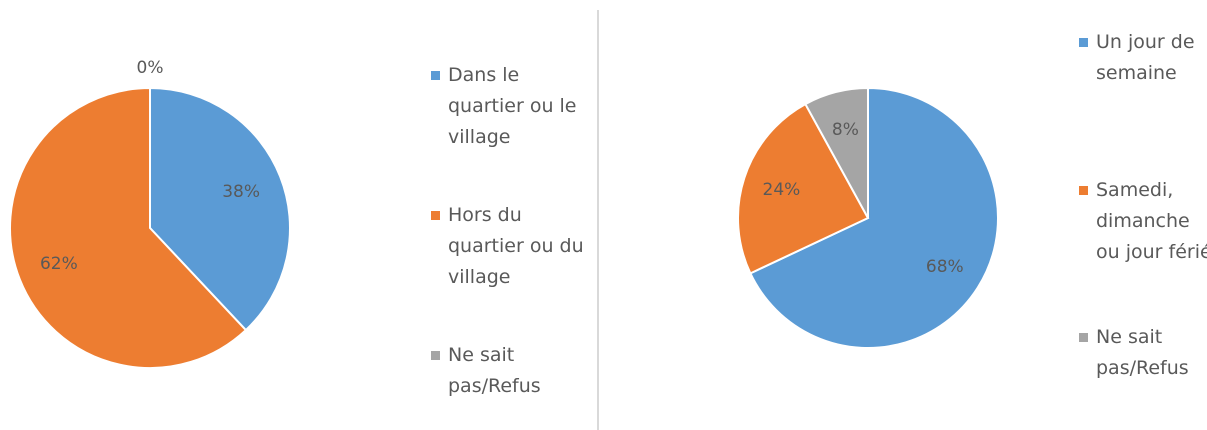 The height and width of the screenshot is (430, 1207). What do you see at coordinates (516, 246) in the screenshot?
I see `legend-label: Hors du quartier ou du village` at bounding box center [516, 246].